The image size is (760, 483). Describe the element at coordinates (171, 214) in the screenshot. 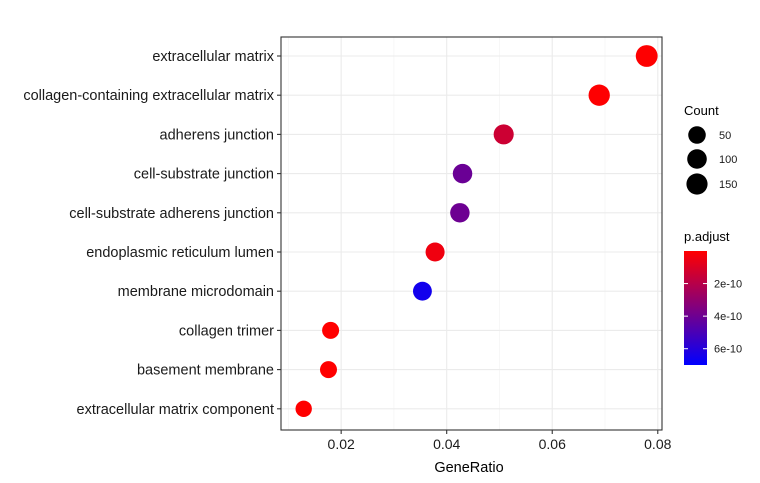

I see `y-tick-label: cell-substrate adherens junction` at that location.